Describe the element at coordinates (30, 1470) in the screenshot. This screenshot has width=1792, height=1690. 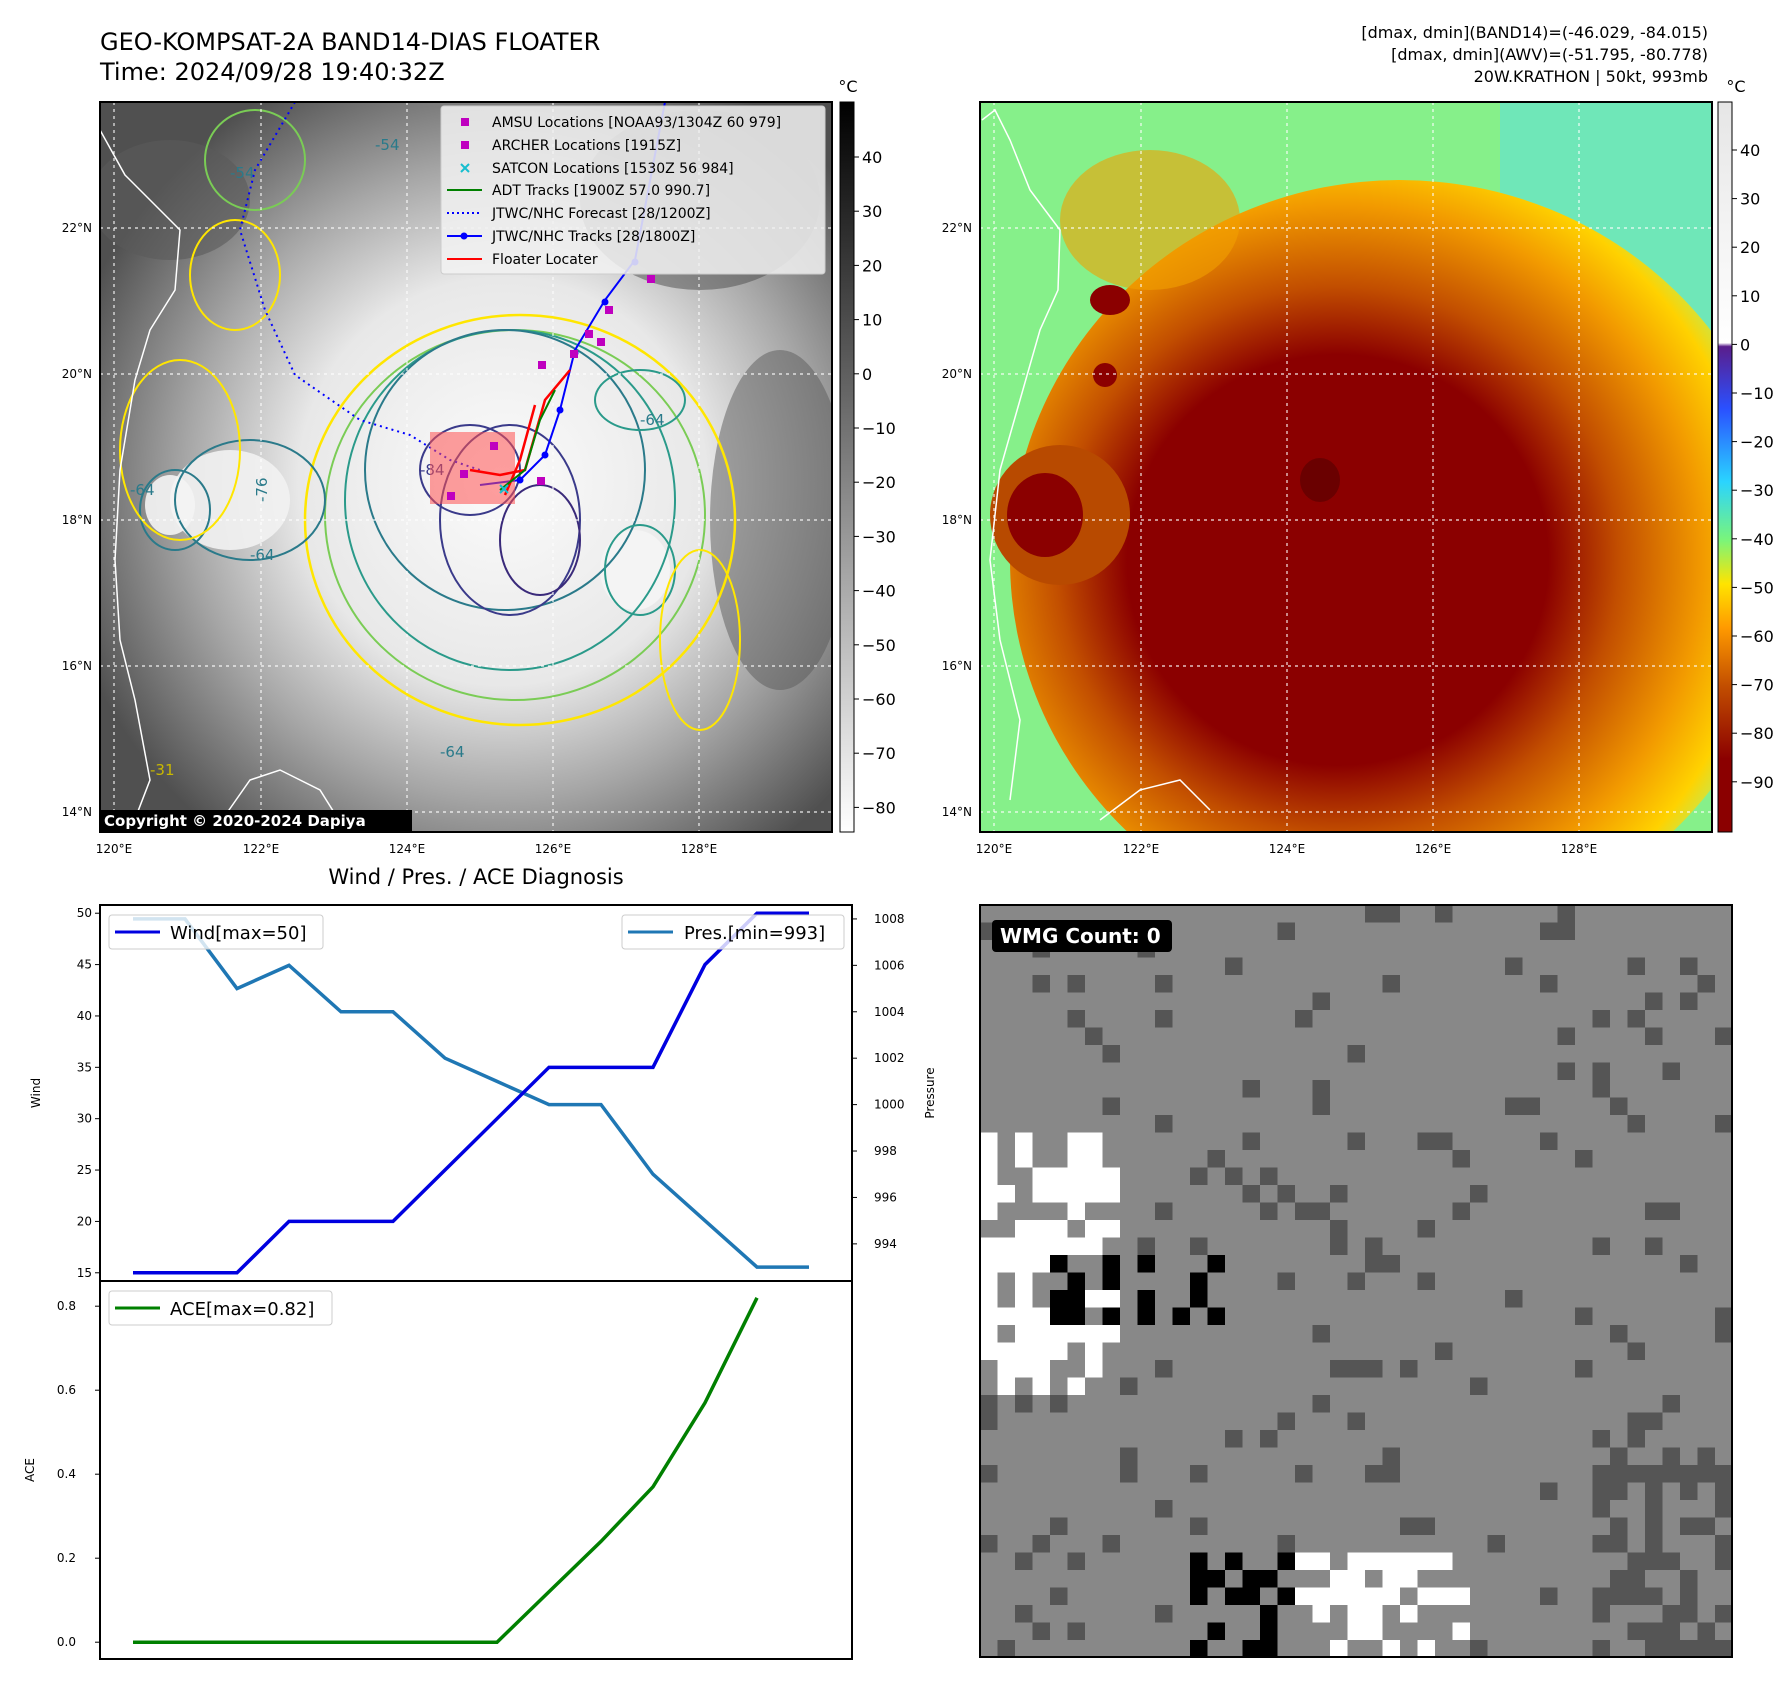
I see `ace-axis-label: ACE` at that location.